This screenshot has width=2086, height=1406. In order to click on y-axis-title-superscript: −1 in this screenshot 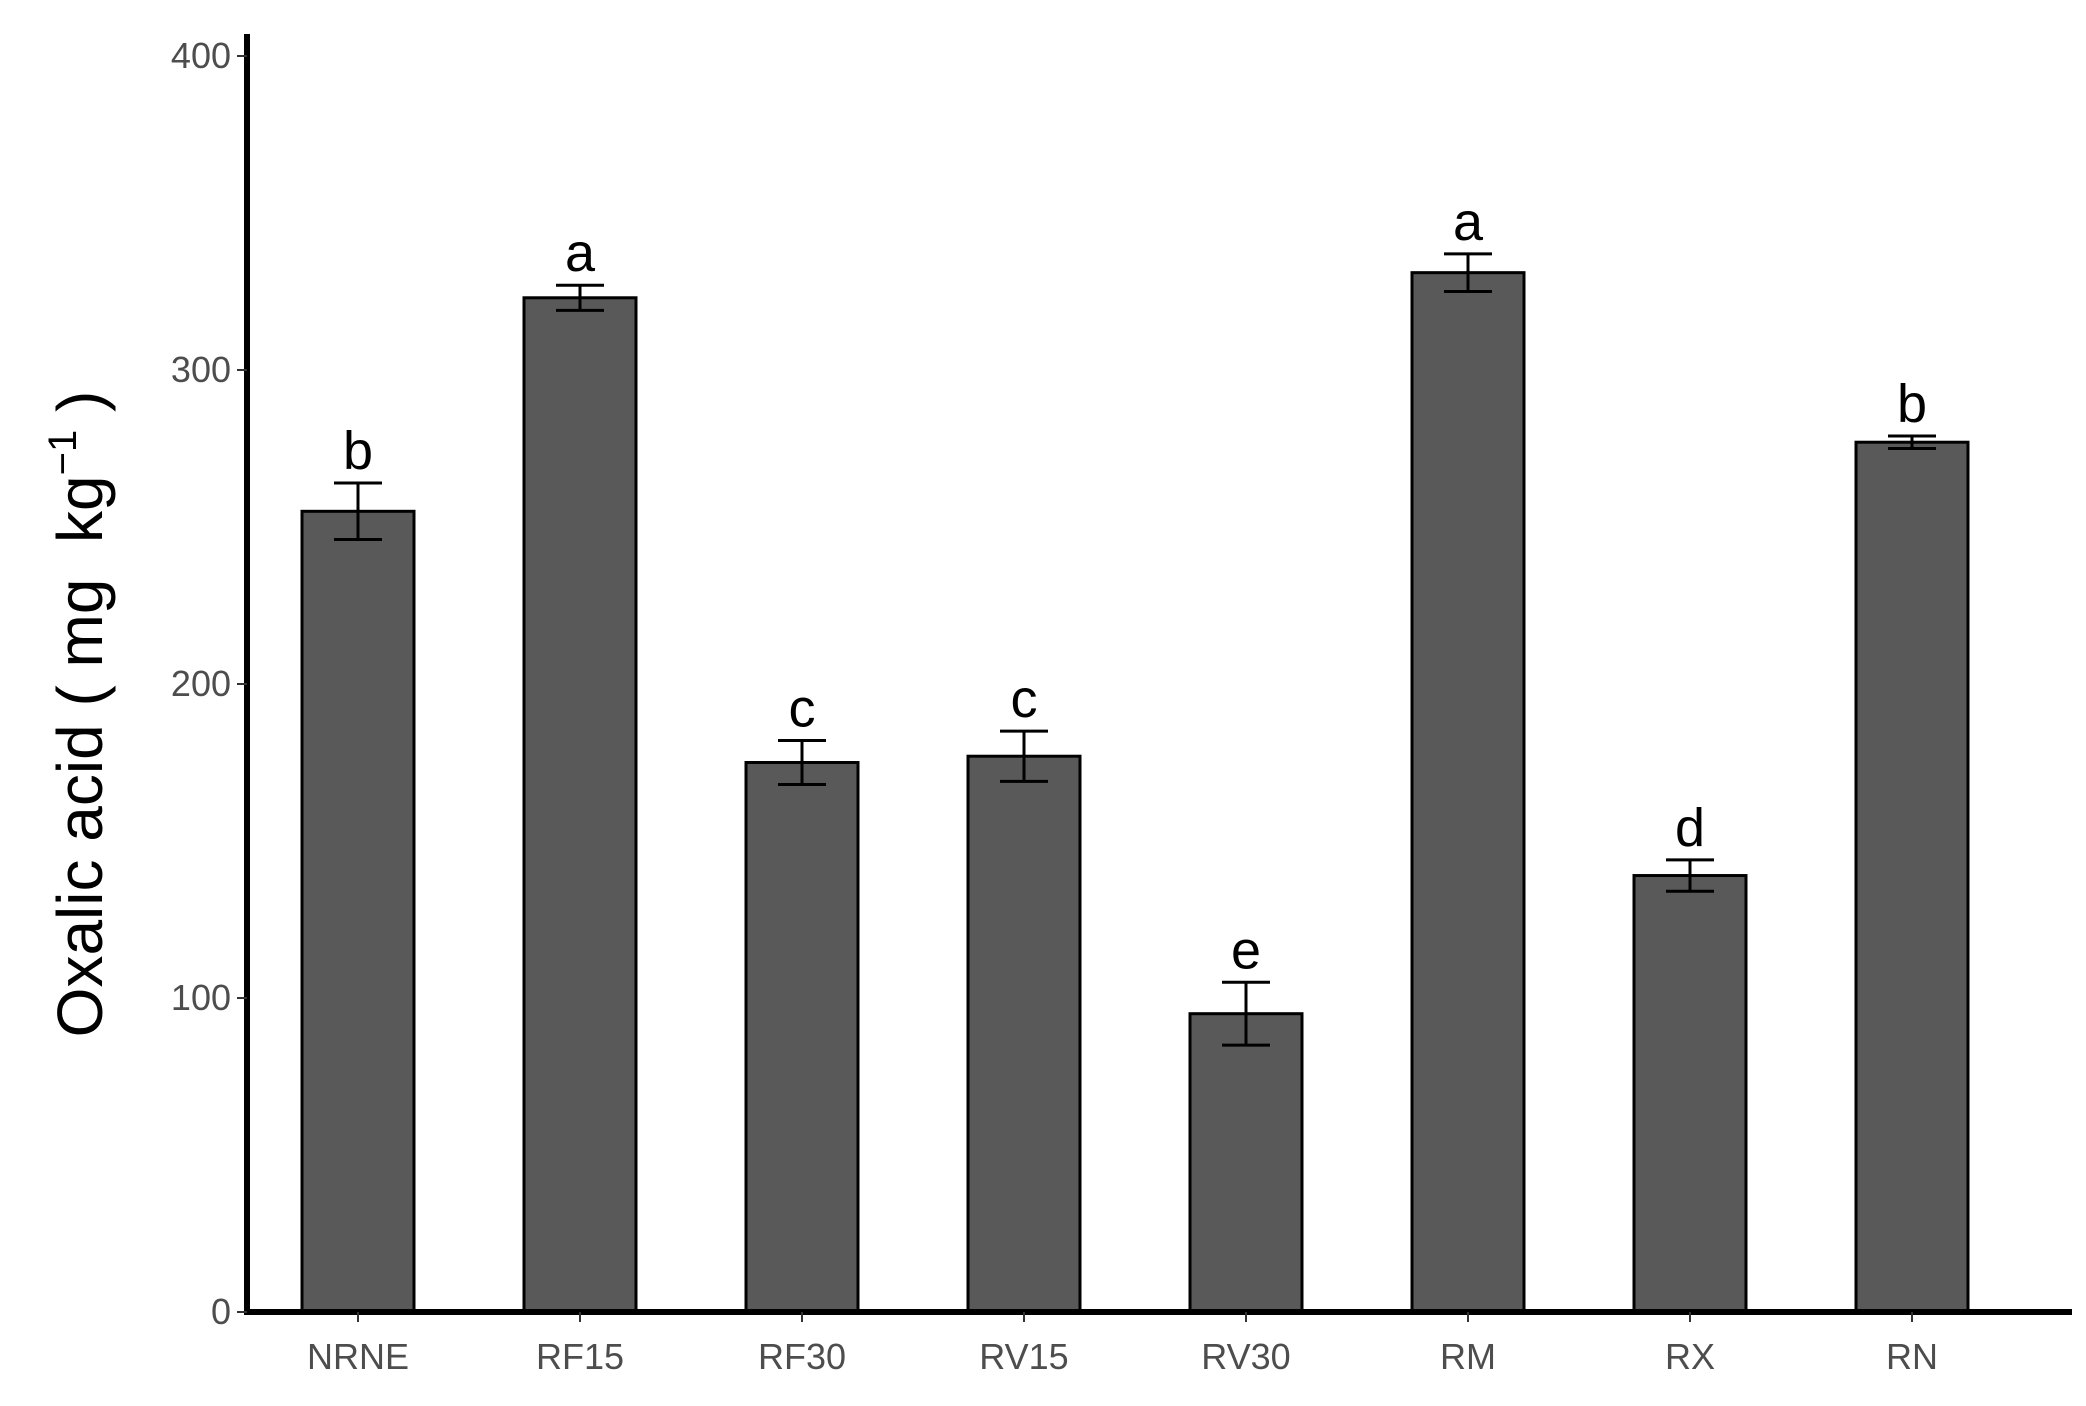, I will do `click(63, 453)`.